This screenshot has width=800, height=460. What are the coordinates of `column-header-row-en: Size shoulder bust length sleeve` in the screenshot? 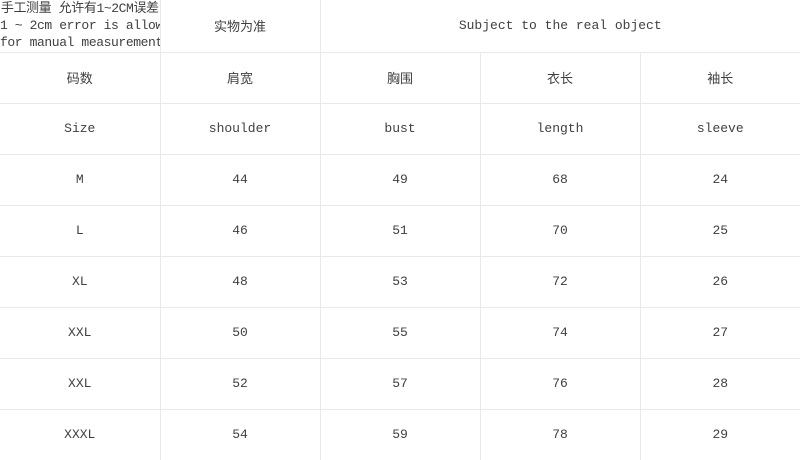 It's located at (400, 128).